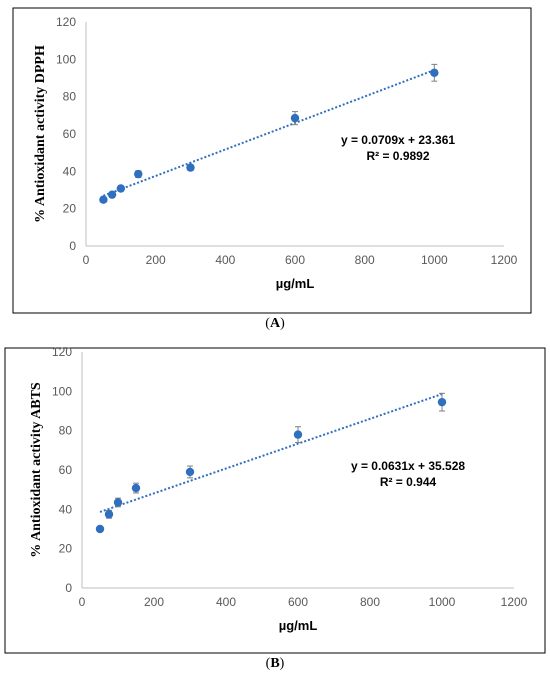 The width and height of the screenshot is (550, 680). Describe the element at coordinates (66, 59) in the screenshot. I see `chart-a-y-tick-label: 100` at that location.